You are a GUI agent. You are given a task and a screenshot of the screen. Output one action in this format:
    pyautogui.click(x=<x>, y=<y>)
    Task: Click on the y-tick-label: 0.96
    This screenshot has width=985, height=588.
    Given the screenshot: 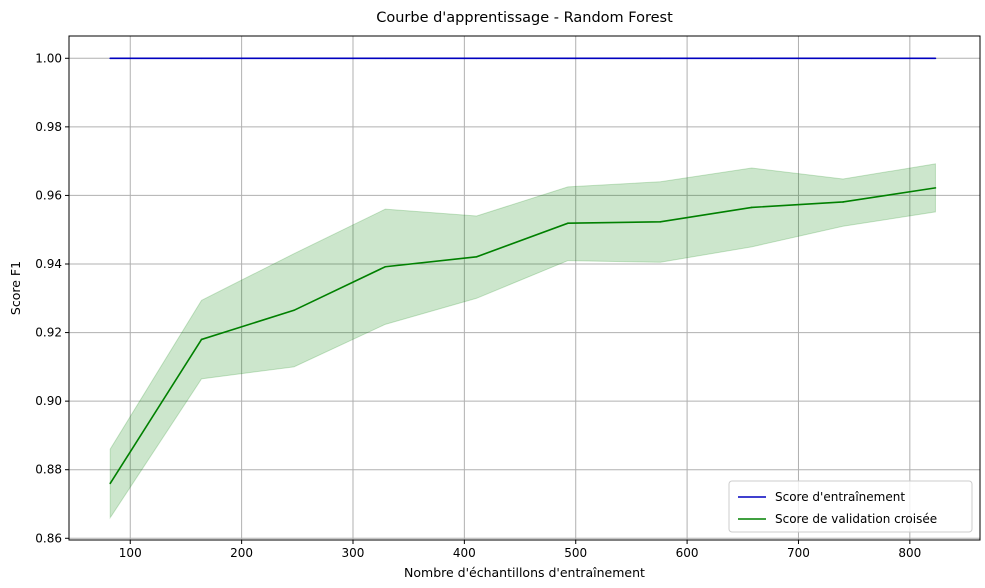 What is the action you would take?
    pyautogui.click(x=48, y=195)
    